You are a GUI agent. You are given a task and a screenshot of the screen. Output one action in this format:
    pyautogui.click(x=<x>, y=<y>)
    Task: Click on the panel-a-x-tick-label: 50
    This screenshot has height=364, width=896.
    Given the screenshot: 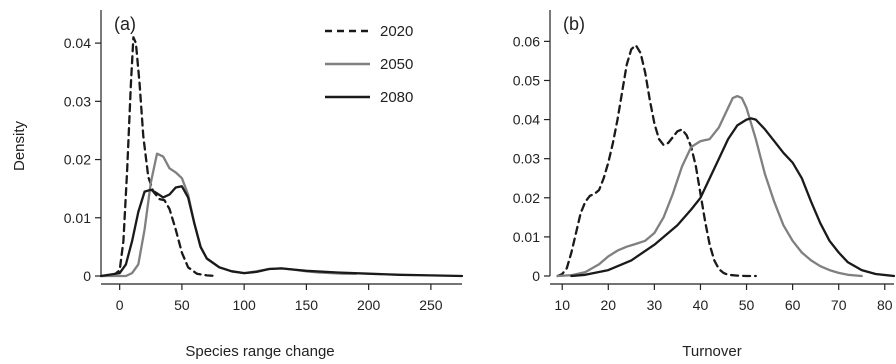 What is the action you would take?
    pyautogui.click(x=182, y=305)
    